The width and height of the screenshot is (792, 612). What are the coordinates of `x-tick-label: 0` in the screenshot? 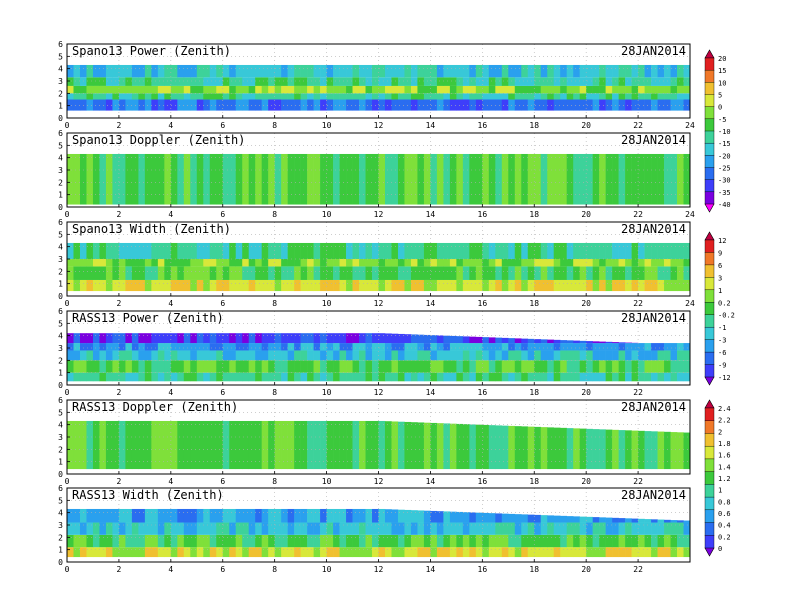 It's located at (67, 303).